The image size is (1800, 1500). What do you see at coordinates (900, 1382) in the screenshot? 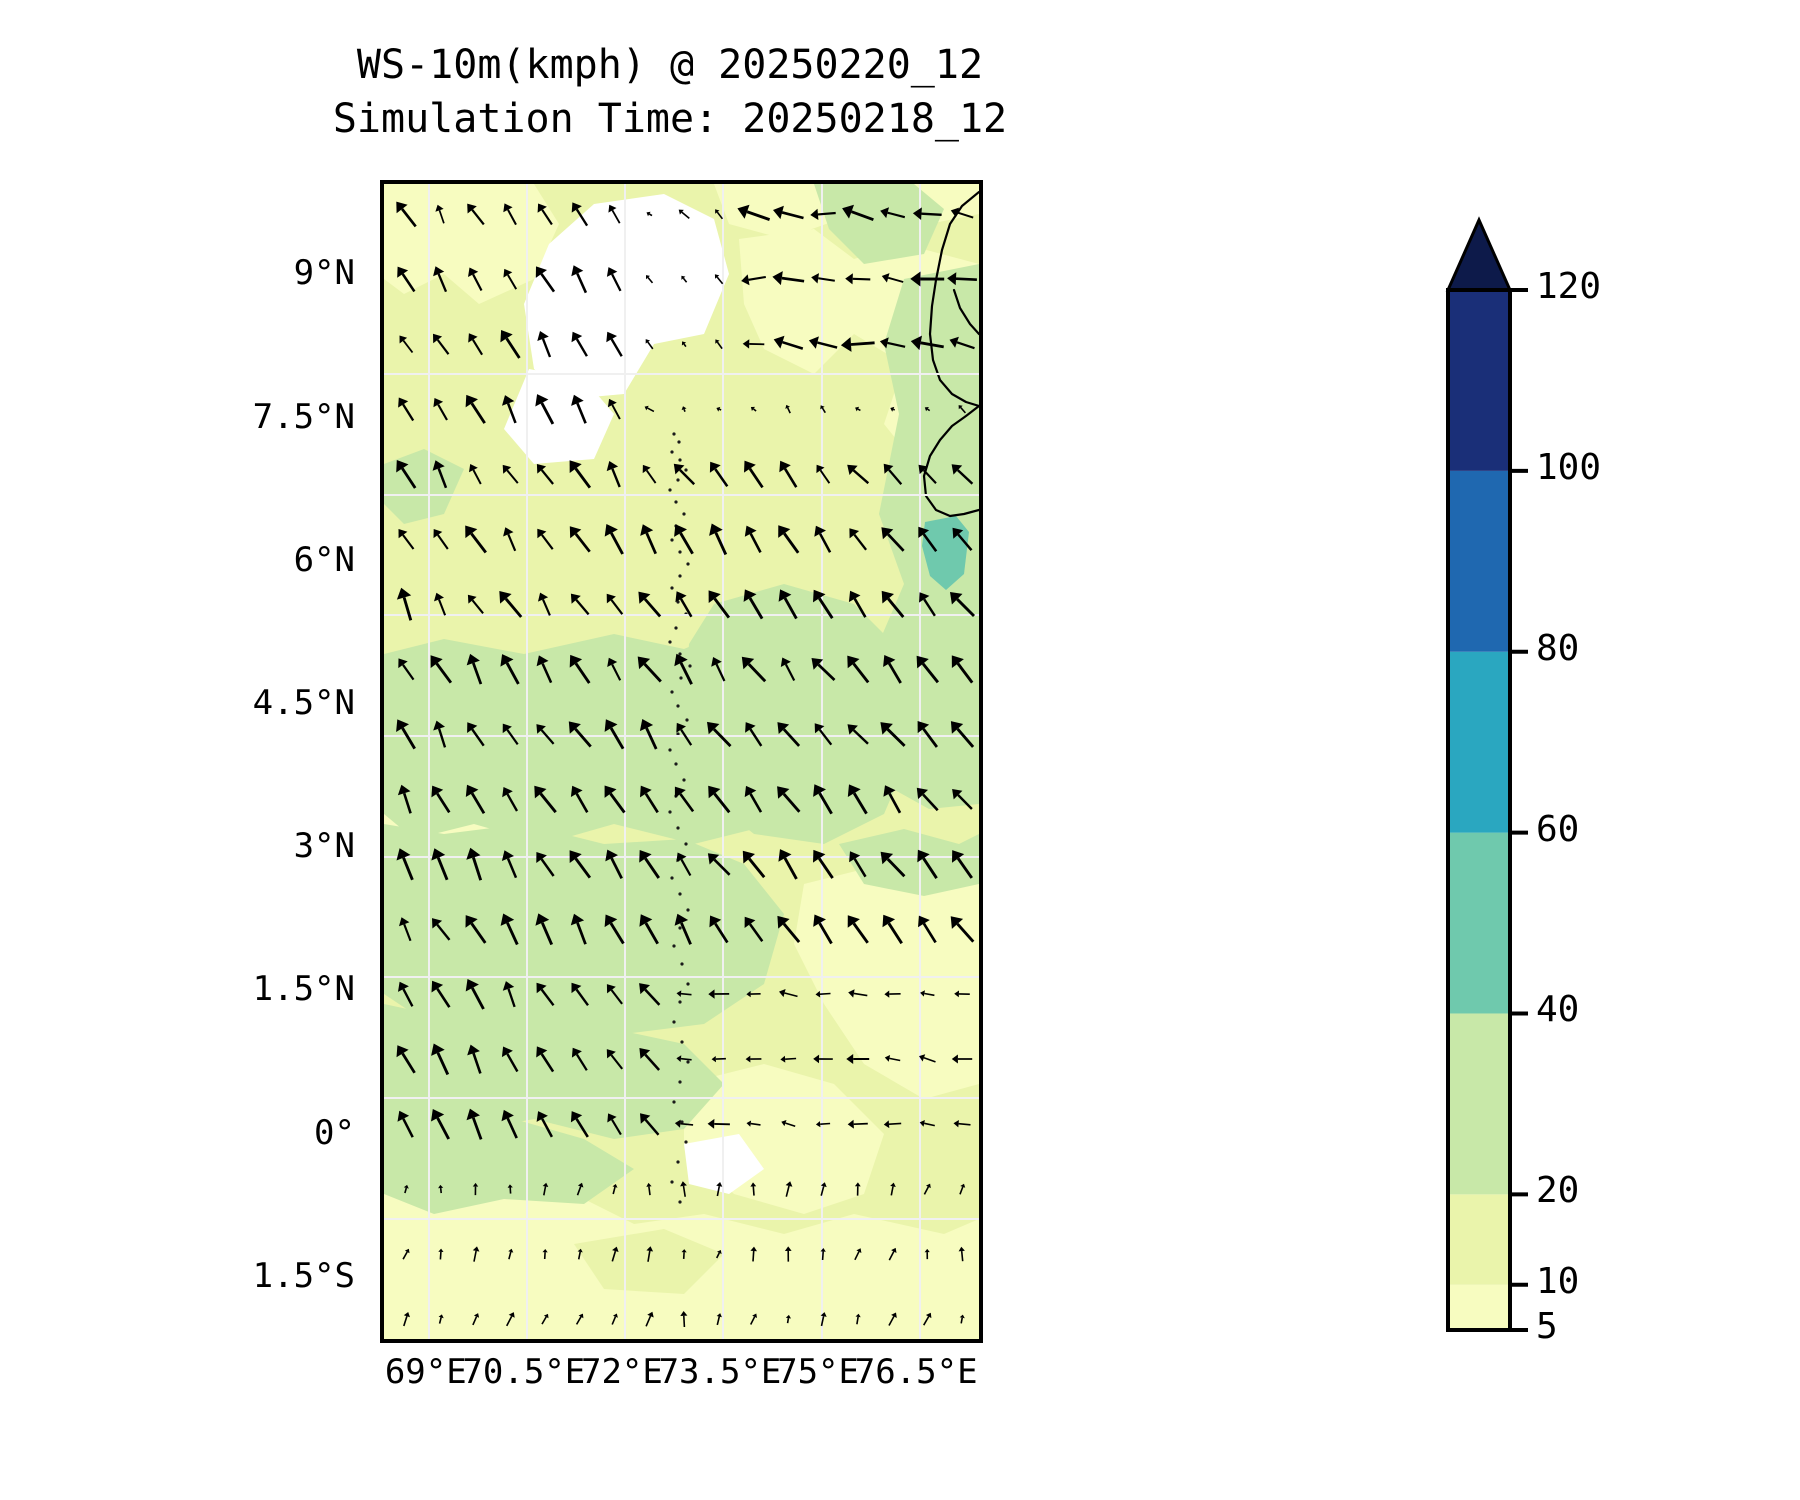
I see `x-axis-tick-labels: 69°E 70.5°E 72°E 73.5°E 75°E 76.5°E` at bounding box center [900, 1382].